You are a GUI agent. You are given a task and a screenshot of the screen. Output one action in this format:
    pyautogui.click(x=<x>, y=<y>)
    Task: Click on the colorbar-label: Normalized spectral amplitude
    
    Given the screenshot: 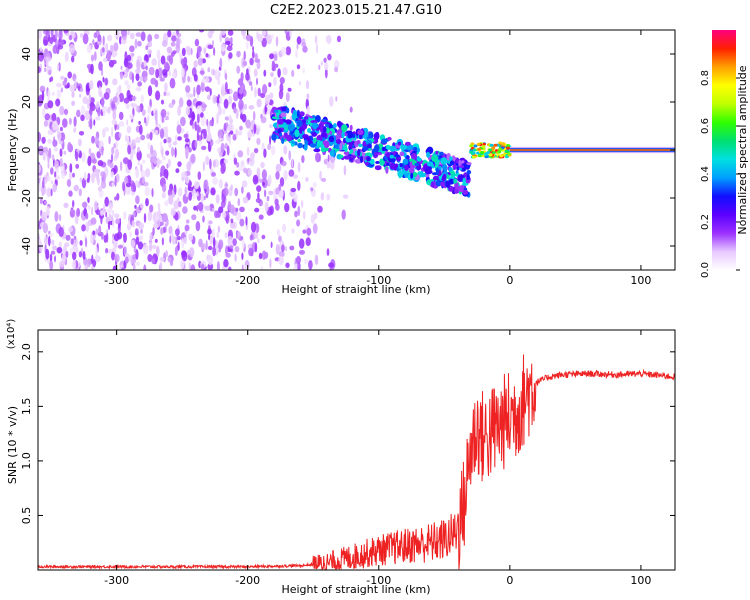 What is the action you would take?
    pyautogui.click(x=742, y=149)
    